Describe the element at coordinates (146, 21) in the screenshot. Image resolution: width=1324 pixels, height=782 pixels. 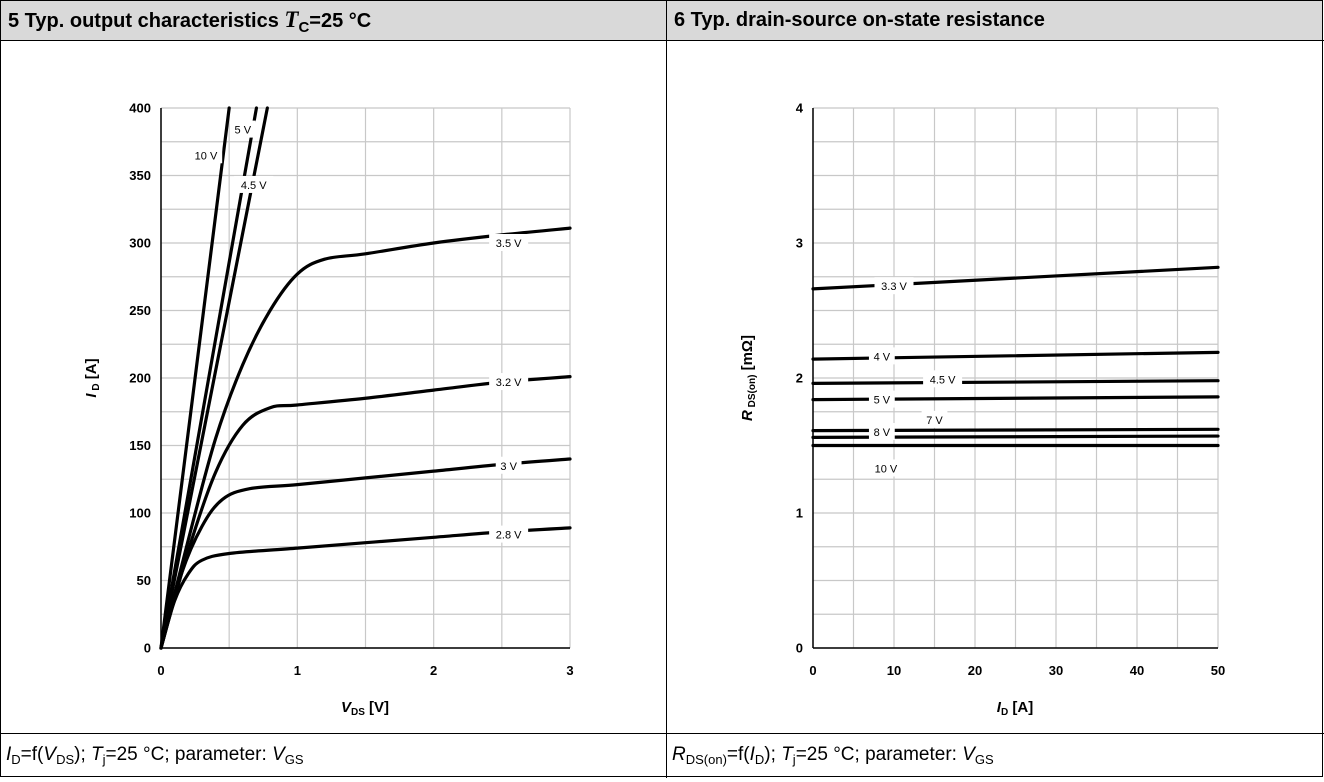
I see `left-title-prefix: 5 Typ. output characteristics` at that location.